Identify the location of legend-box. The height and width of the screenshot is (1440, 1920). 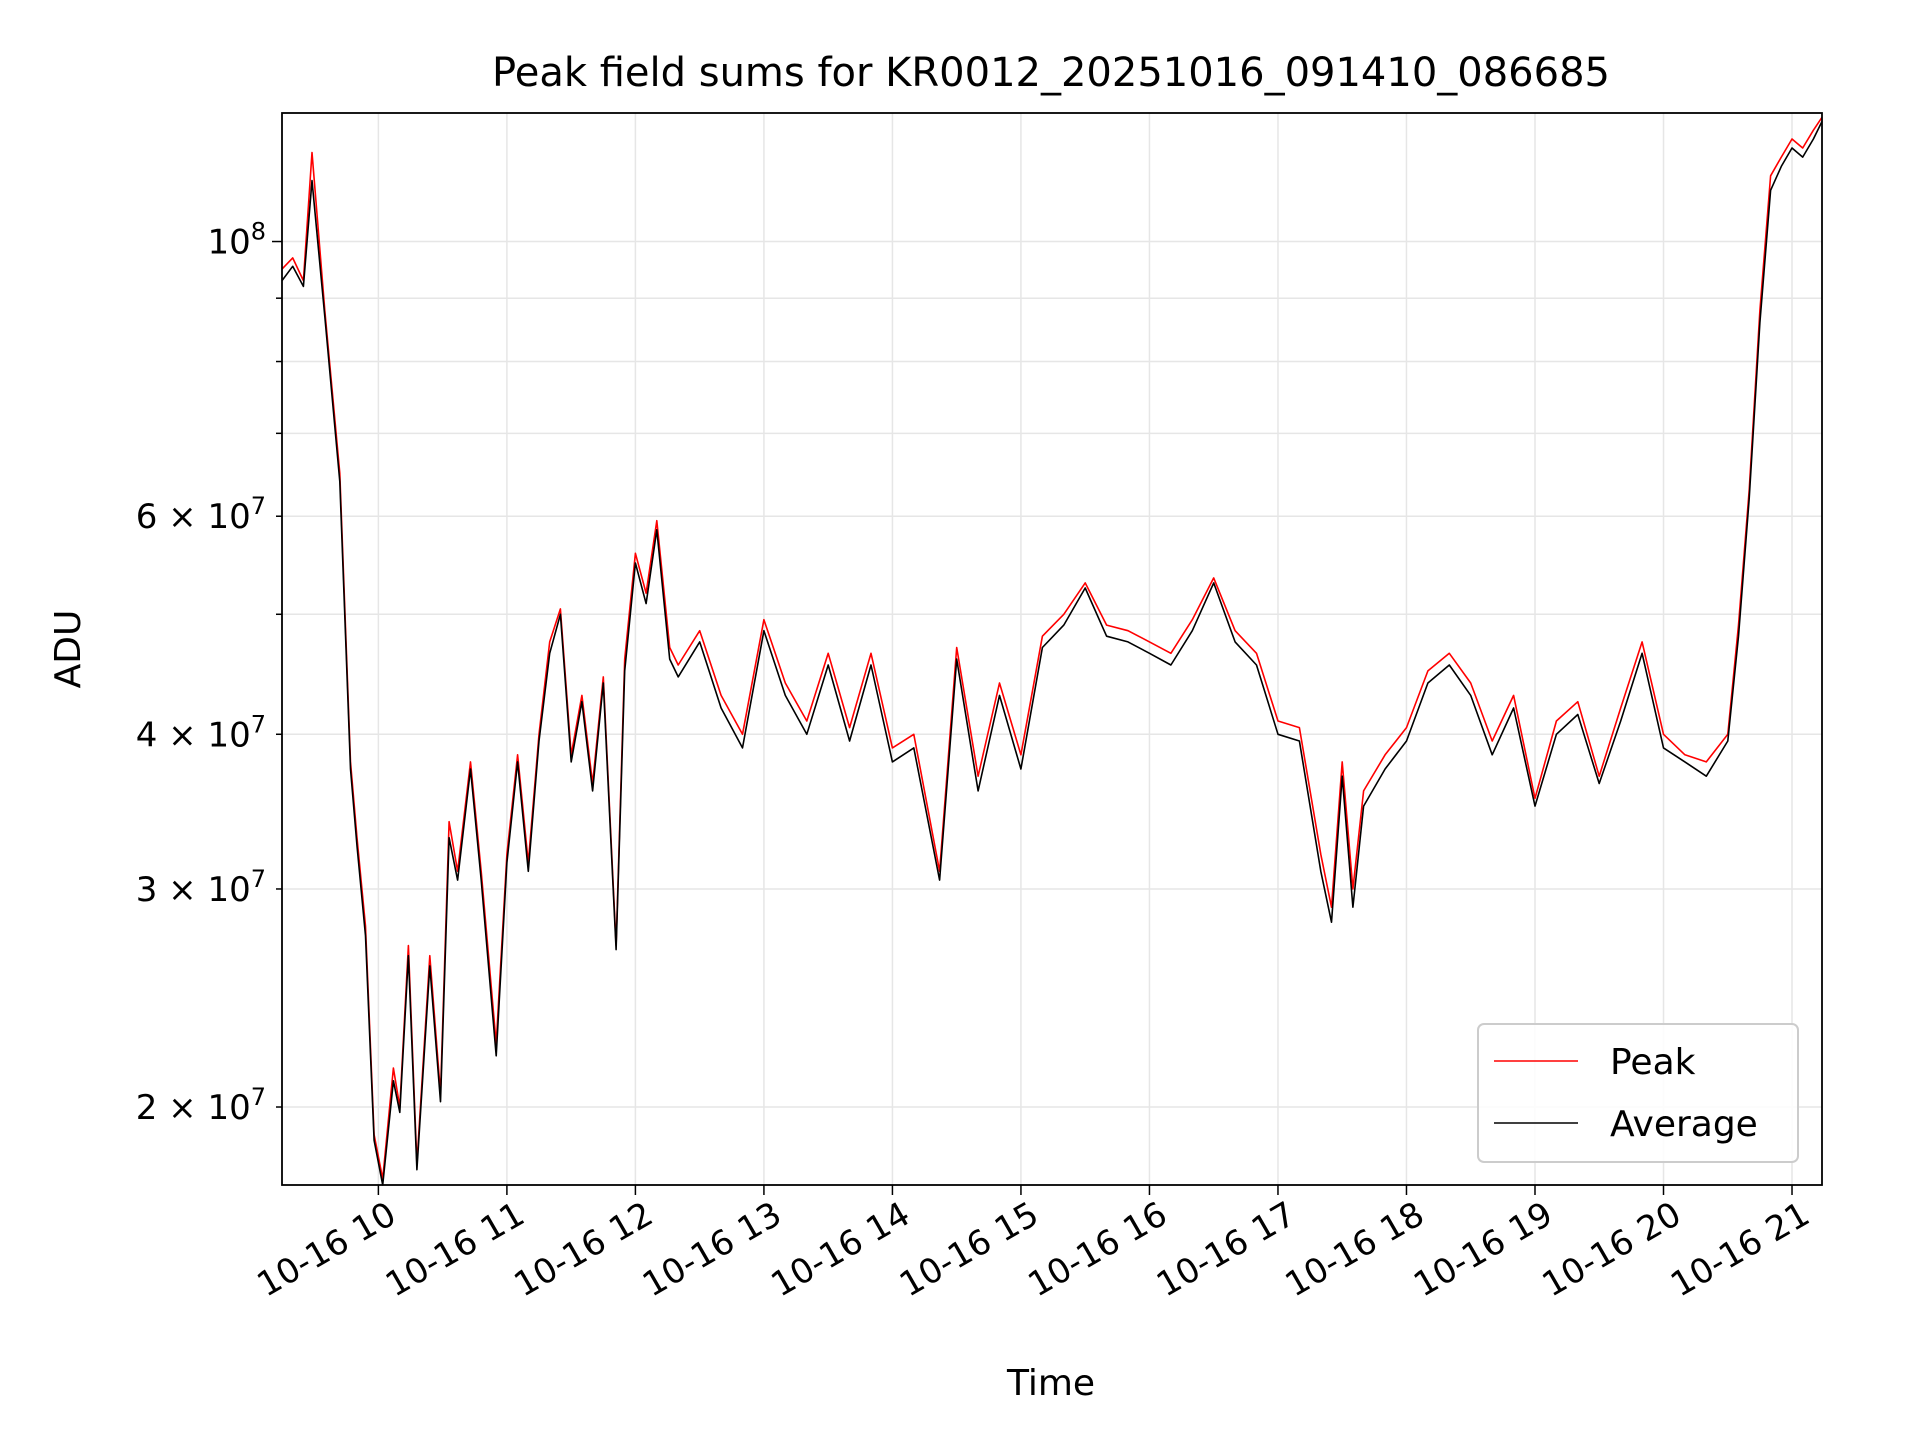
(1638, 1093).